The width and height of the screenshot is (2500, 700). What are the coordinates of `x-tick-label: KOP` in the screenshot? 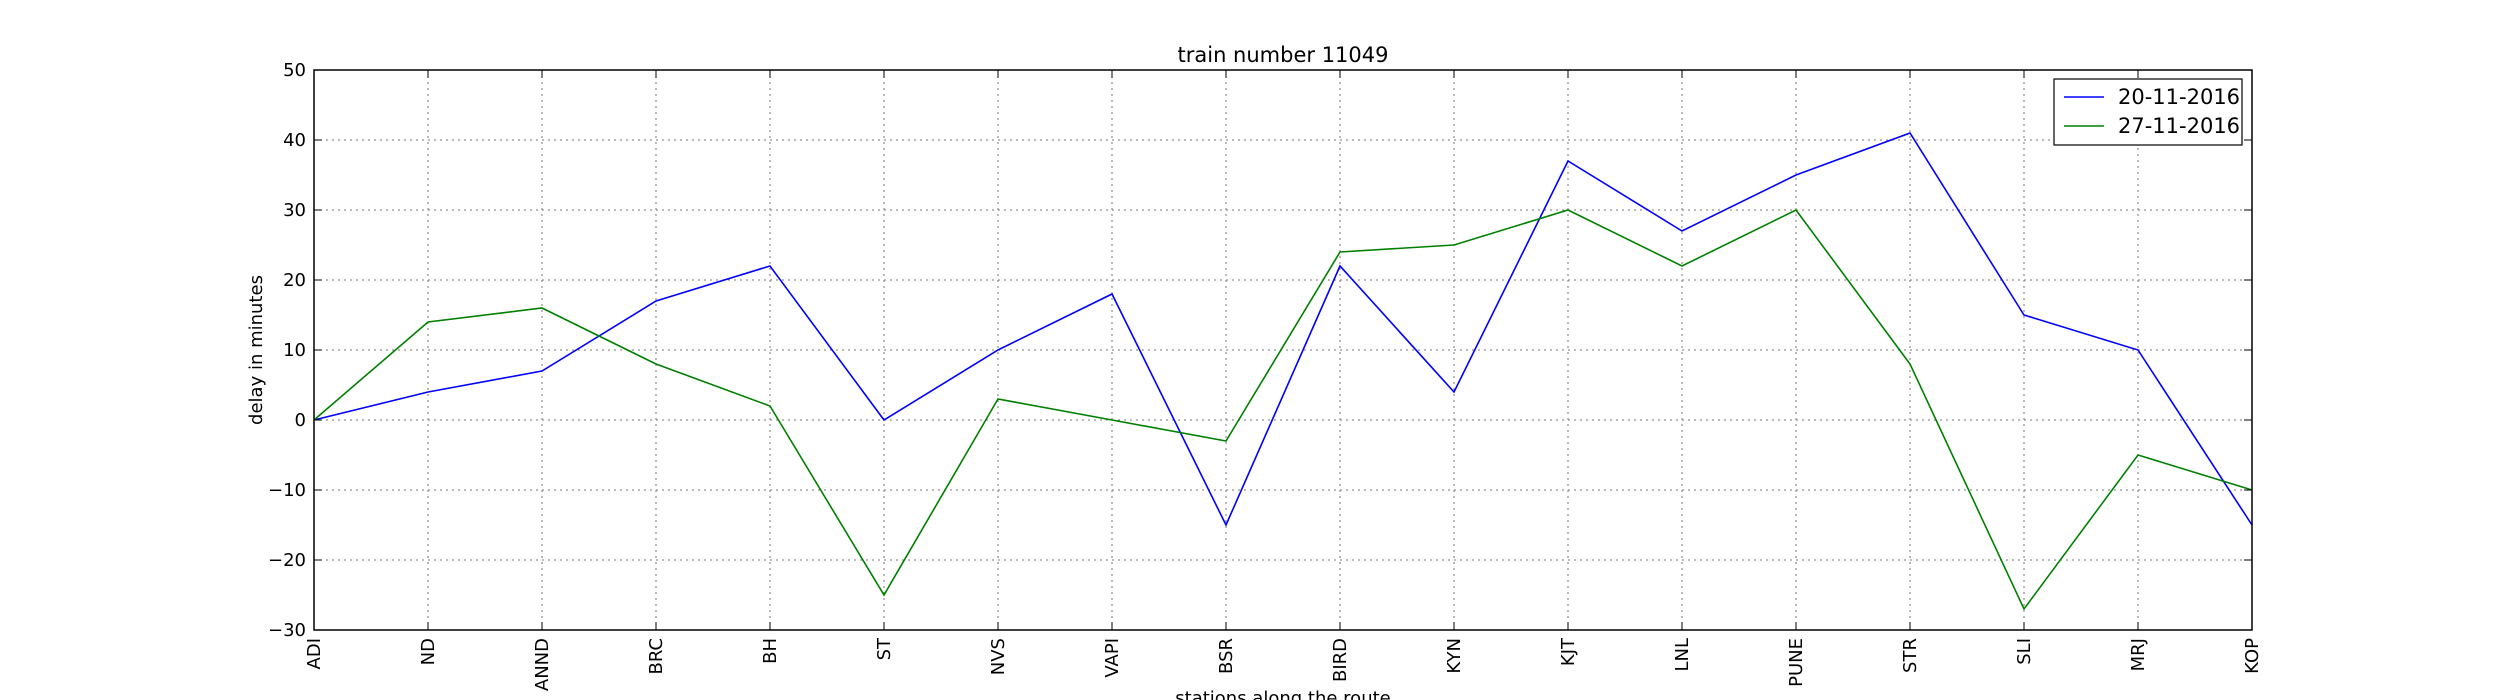 It's located at (2252, 656).